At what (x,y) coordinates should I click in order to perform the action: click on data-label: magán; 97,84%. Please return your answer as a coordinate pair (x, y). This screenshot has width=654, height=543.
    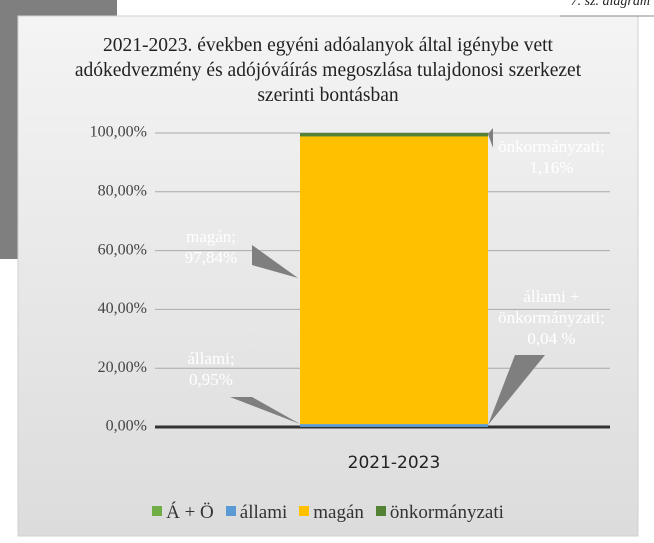
    Looking at the image, I should click on (211, 247).